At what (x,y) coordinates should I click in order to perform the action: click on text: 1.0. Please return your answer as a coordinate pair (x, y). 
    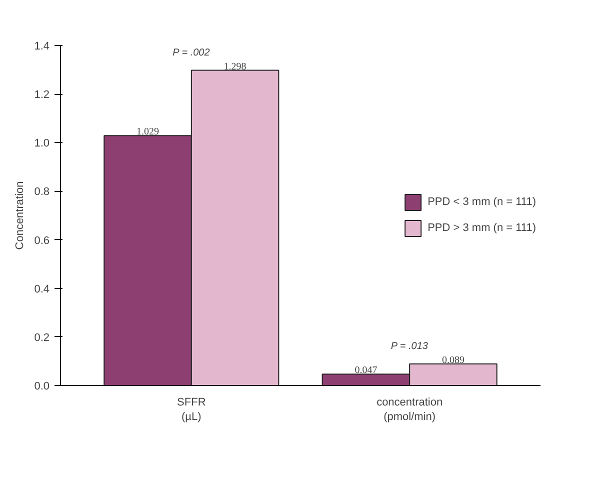
    Looking at the image, I should click on (42, 144).